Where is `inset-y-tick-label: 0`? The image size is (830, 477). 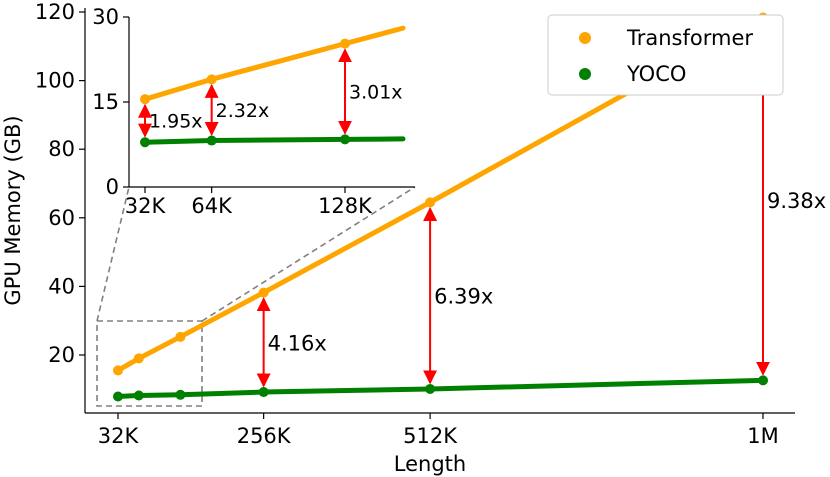 inset-y-tick-label: 0 is located at coordinates (112, 187).